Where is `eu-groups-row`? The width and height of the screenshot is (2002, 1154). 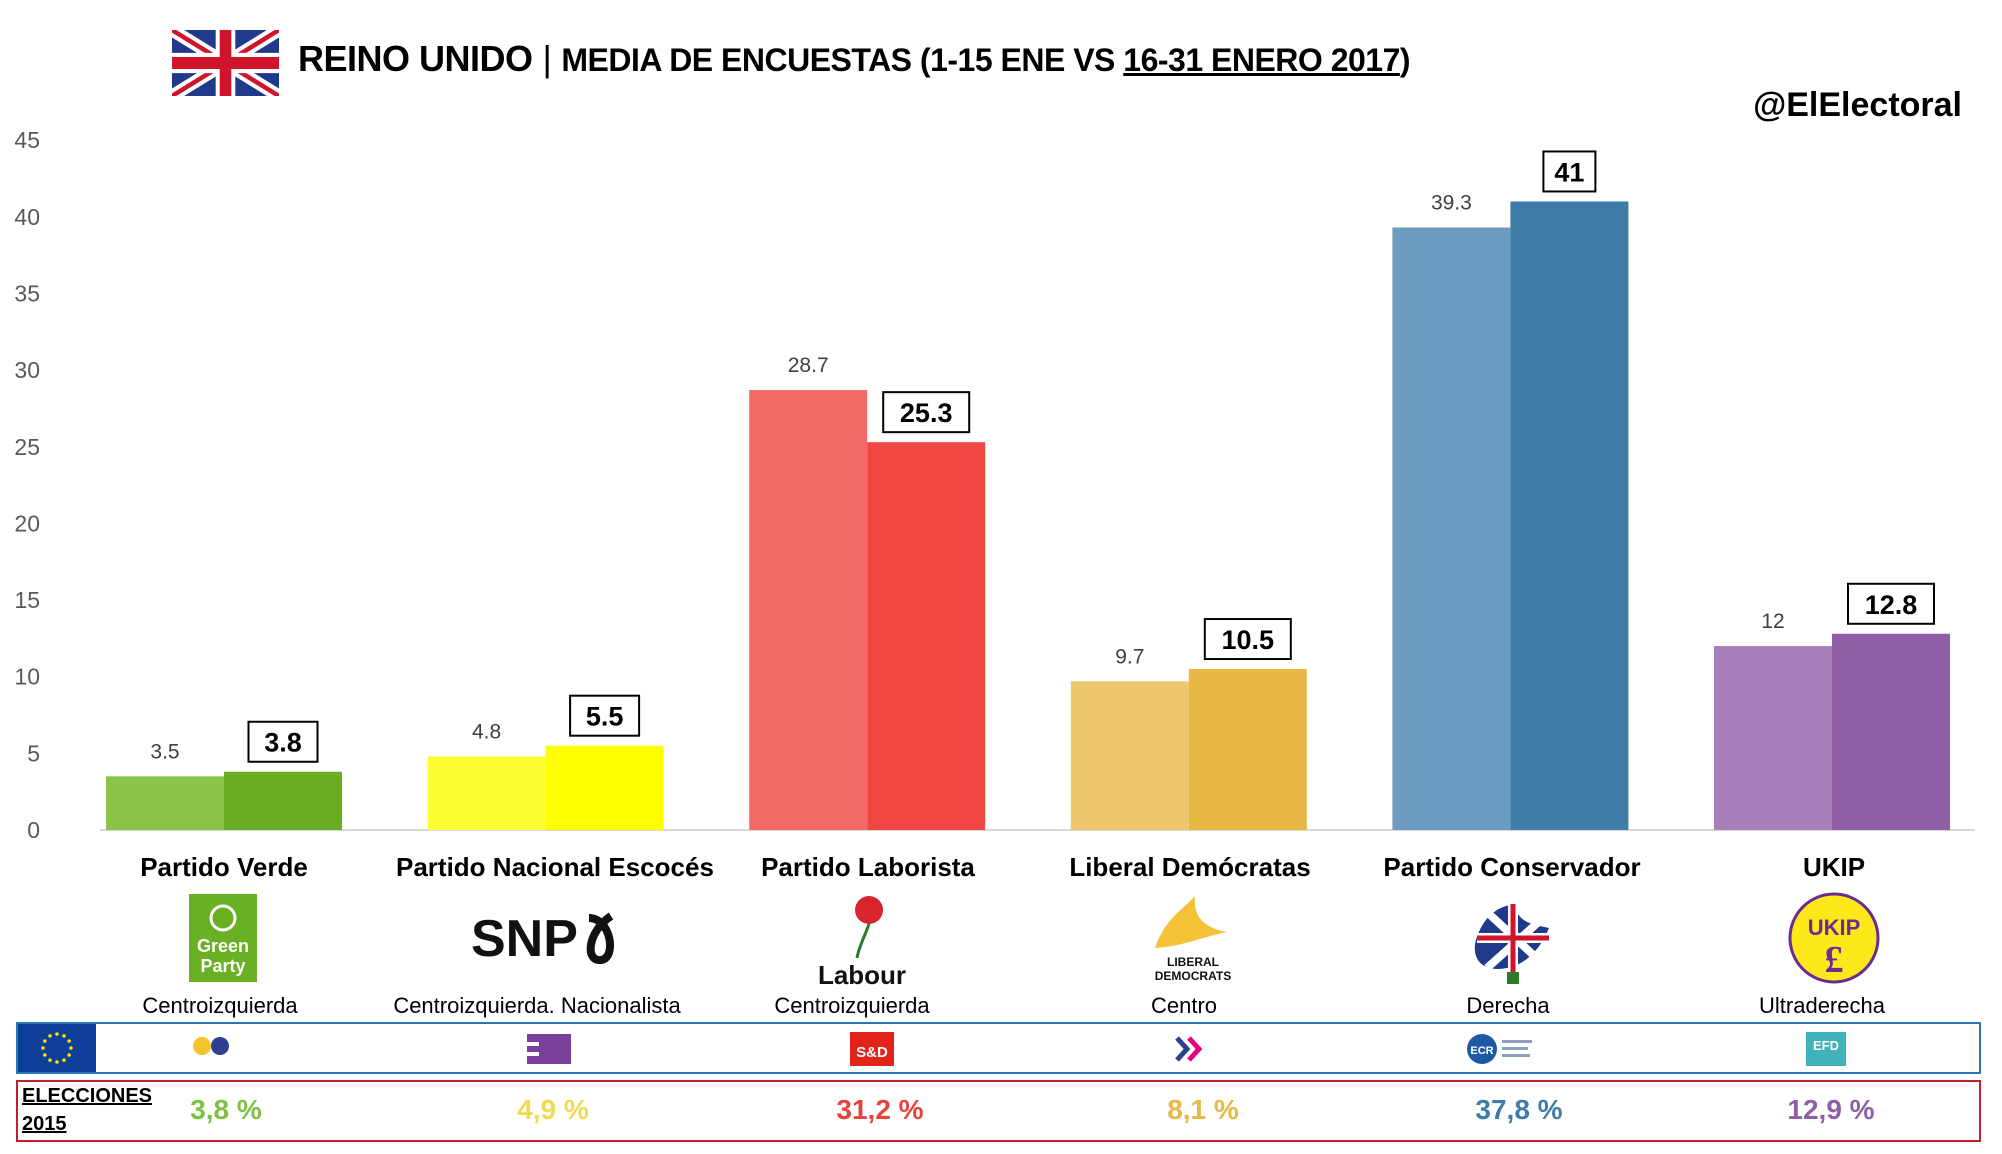
eu-groups-row is located at coordinates (998, 1048).